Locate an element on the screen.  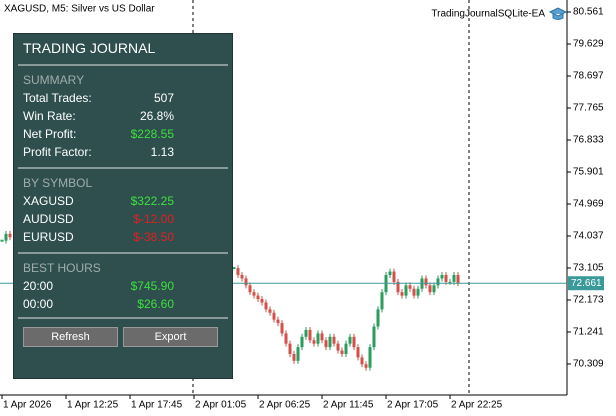
y-tick-label: 75.901 is located at coordinates (588, 172).